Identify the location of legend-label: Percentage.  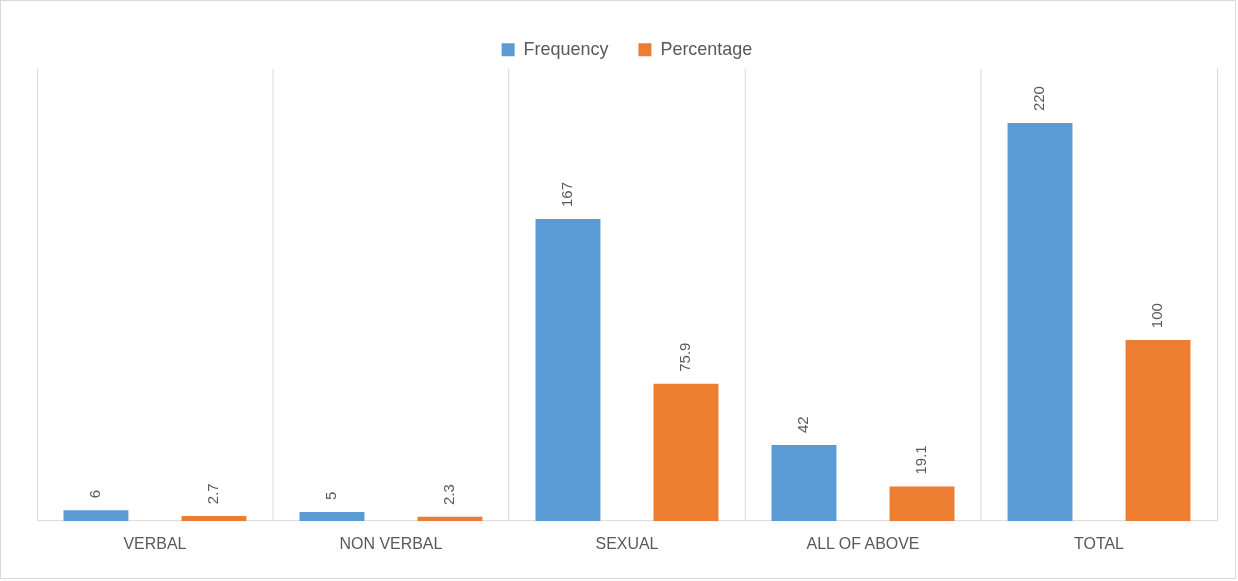
(706, 48).